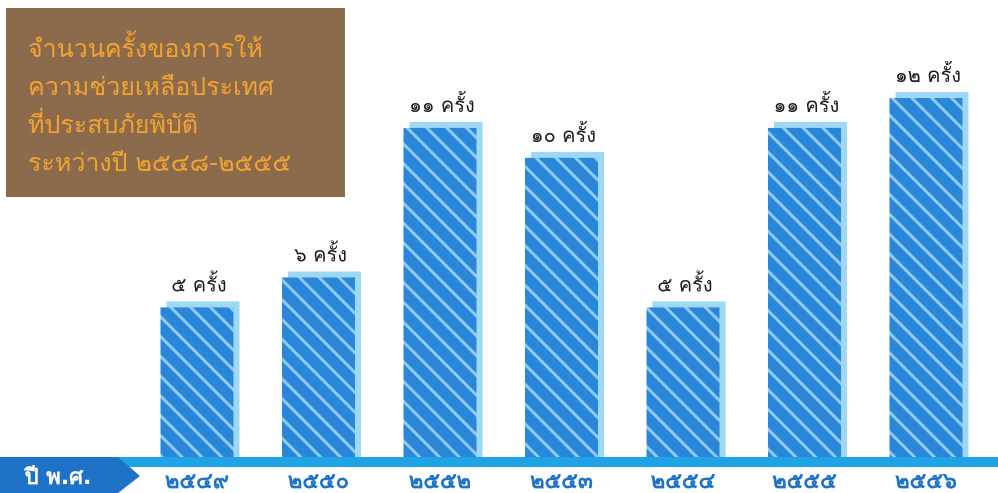 This screenshot has width=998, height=493. Describe the element at coordinates (561, 481) in the screenshot. I see `x-tick-label: ๒๕๕๓` at that location.